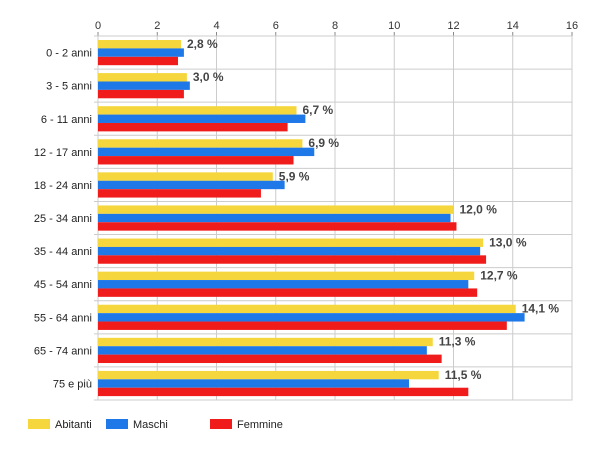  I want to click on data-label: 5,9 %, so click(294, 176).